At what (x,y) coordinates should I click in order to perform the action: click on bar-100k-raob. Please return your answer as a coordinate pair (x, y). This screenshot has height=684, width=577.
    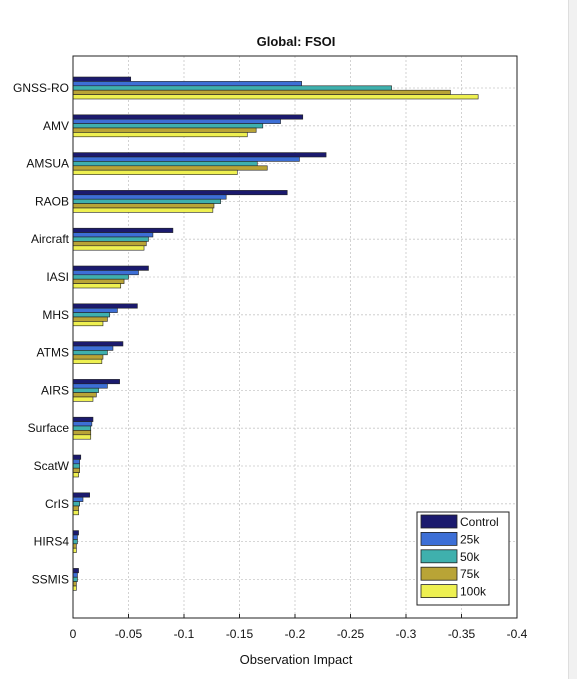
    Looking at the image, I should click on (143, 210).